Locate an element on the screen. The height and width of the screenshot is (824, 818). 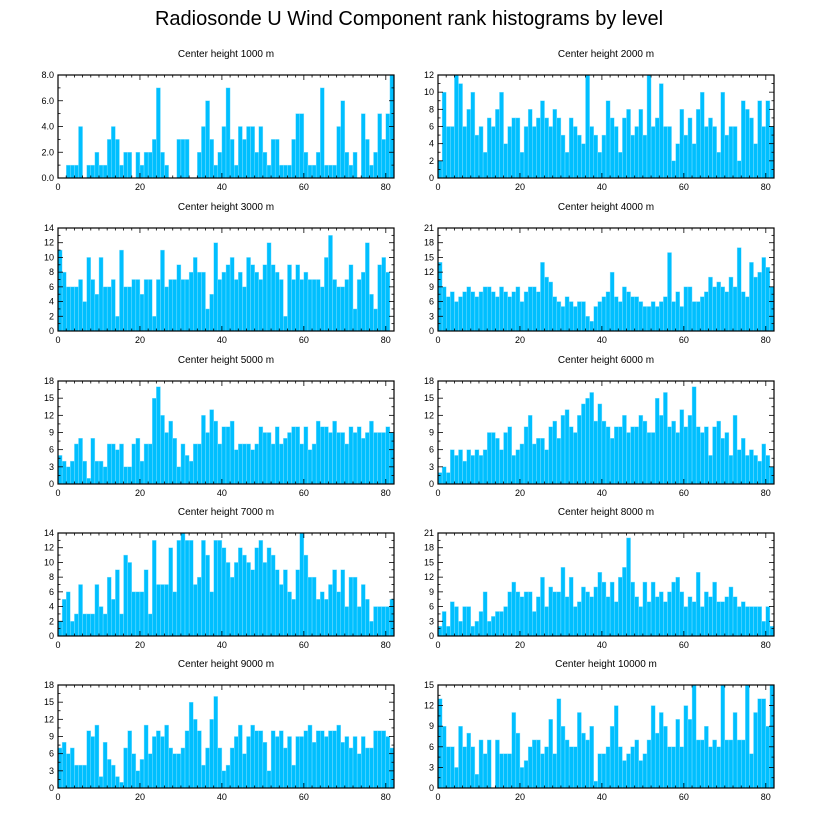
x-tick-label: 80 is located at coordinates (386, 493).